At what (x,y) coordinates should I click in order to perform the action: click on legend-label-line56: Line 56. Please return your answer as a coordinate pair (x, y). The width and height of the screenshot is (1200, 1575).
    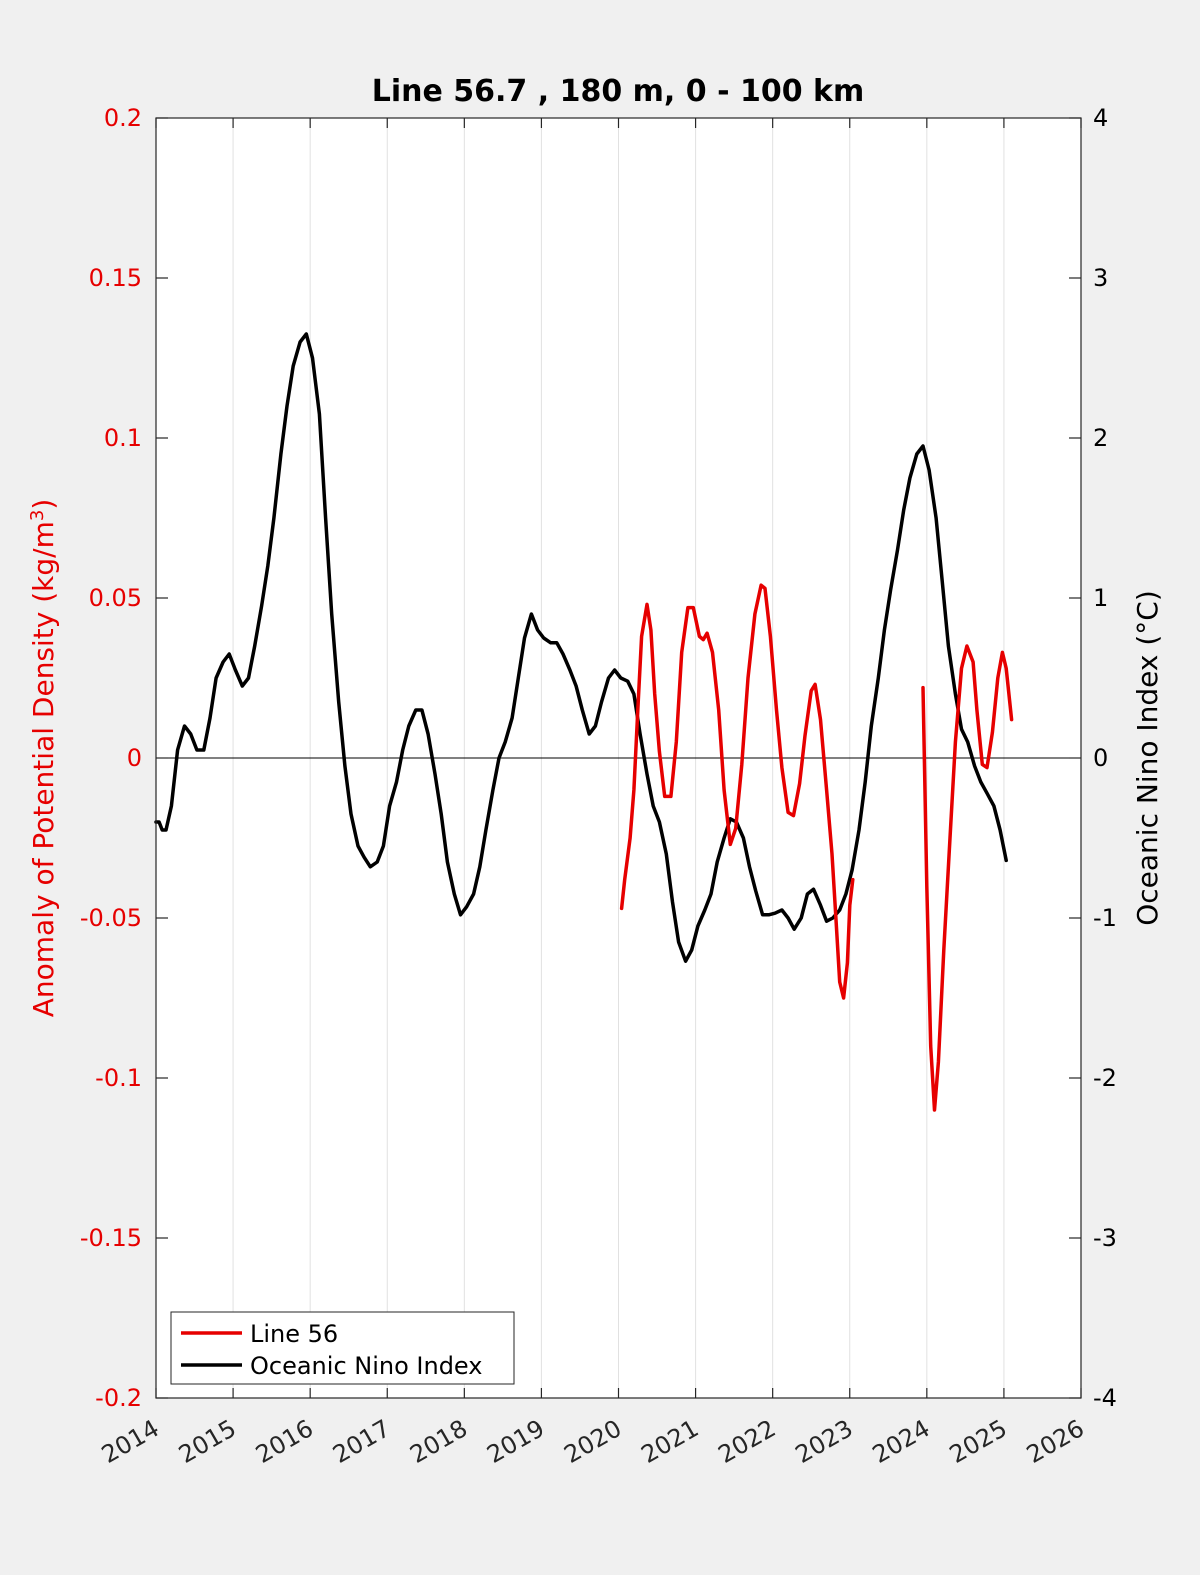
    Looking at the image, I should click on (294, 1334).